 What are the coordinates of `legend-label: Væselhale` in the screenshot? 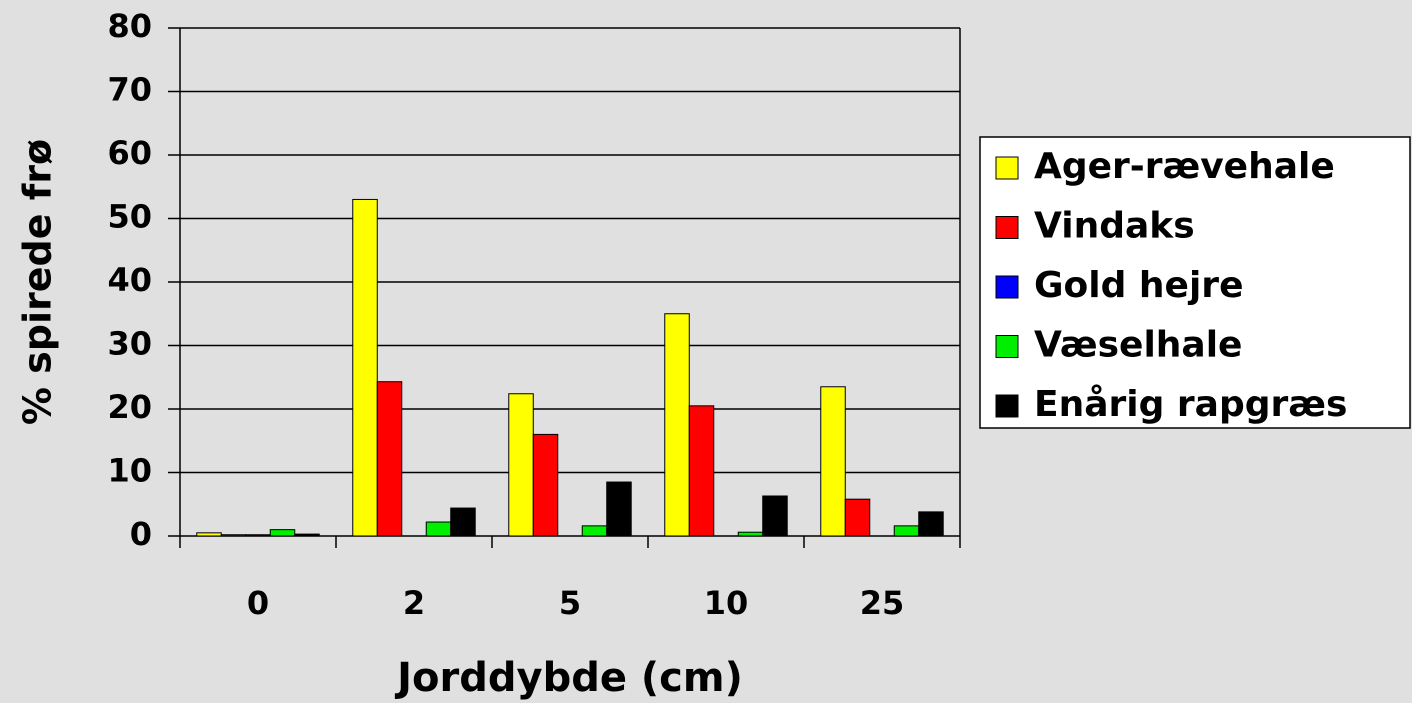 It's located at (1138, 345).